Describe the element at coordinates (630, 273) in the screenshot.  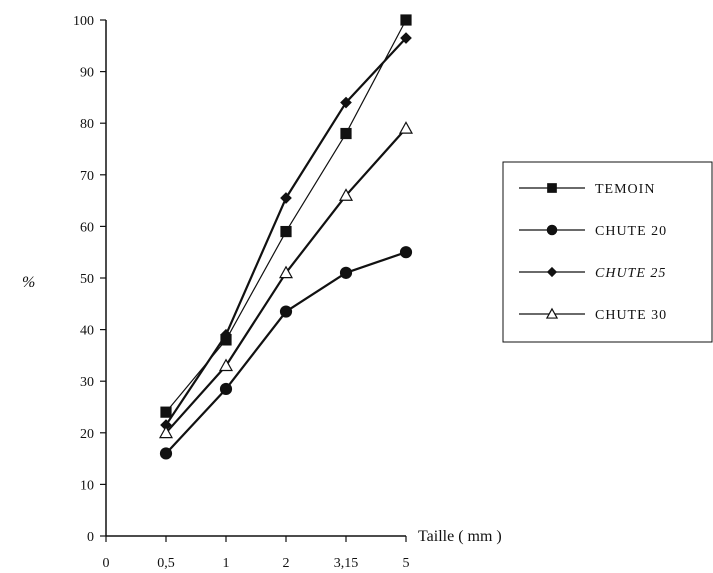
I see `legend-label: CHUTE 25` at that location.